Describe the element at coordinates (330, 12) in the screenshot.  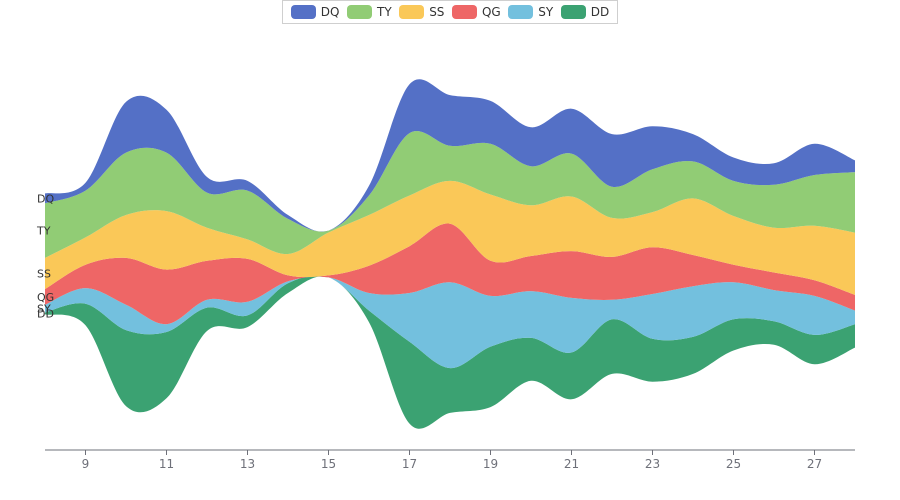
I see `legend-label: DQ` at that location.